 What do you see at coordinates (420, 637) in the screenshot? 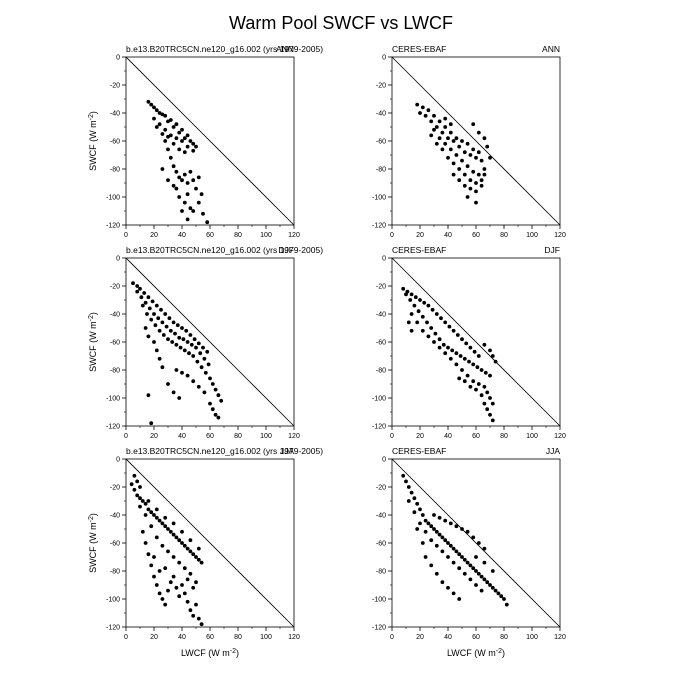
I see `x-tick-label: 20` at bounding box center [420, 637].